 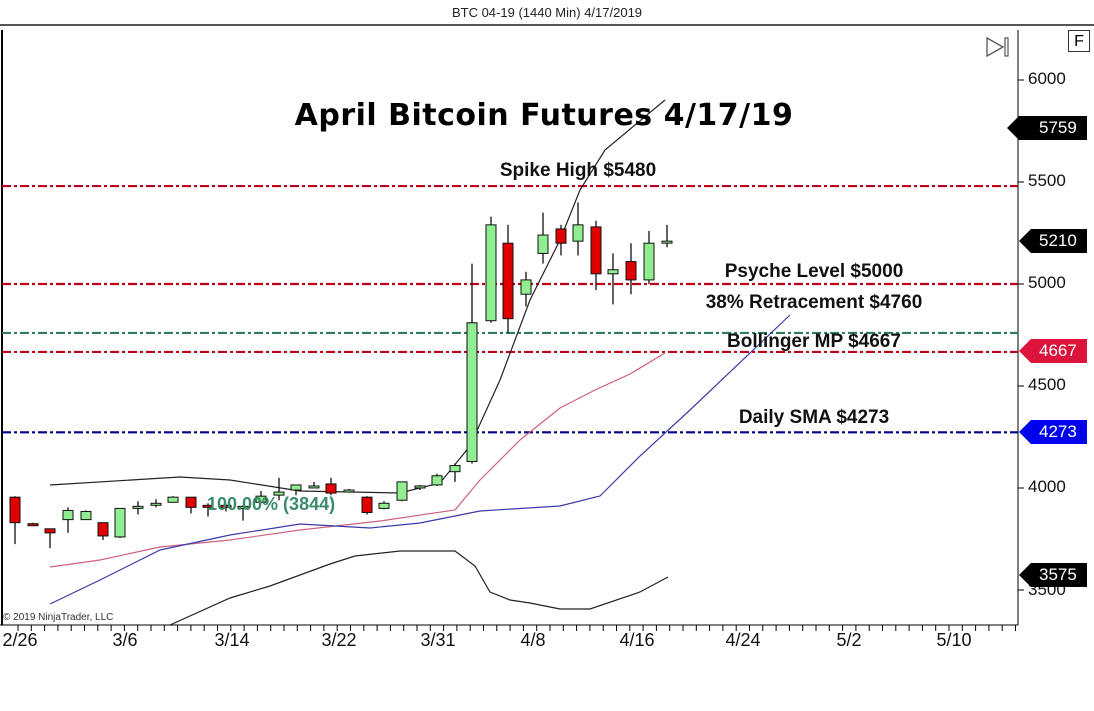 What do you see at coordinates (814, 271) in the screenshot?
I see `psyche-level-label: Psyche Level $5000` at bounding box center [814, 271].